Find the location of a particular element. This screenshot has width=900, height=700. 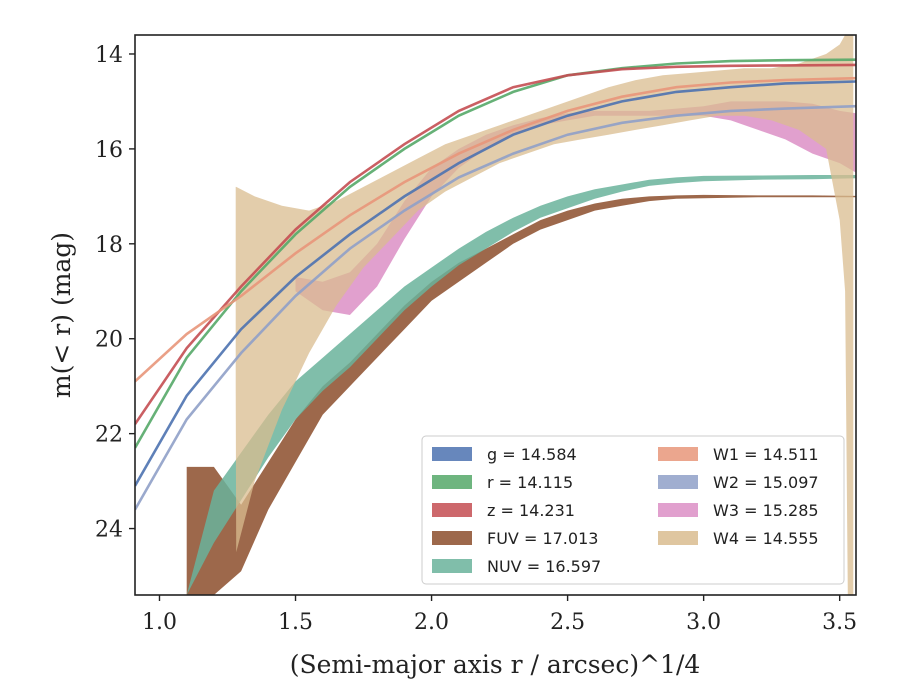

legend-swatch-w1 is located at coordinates (678, 454).